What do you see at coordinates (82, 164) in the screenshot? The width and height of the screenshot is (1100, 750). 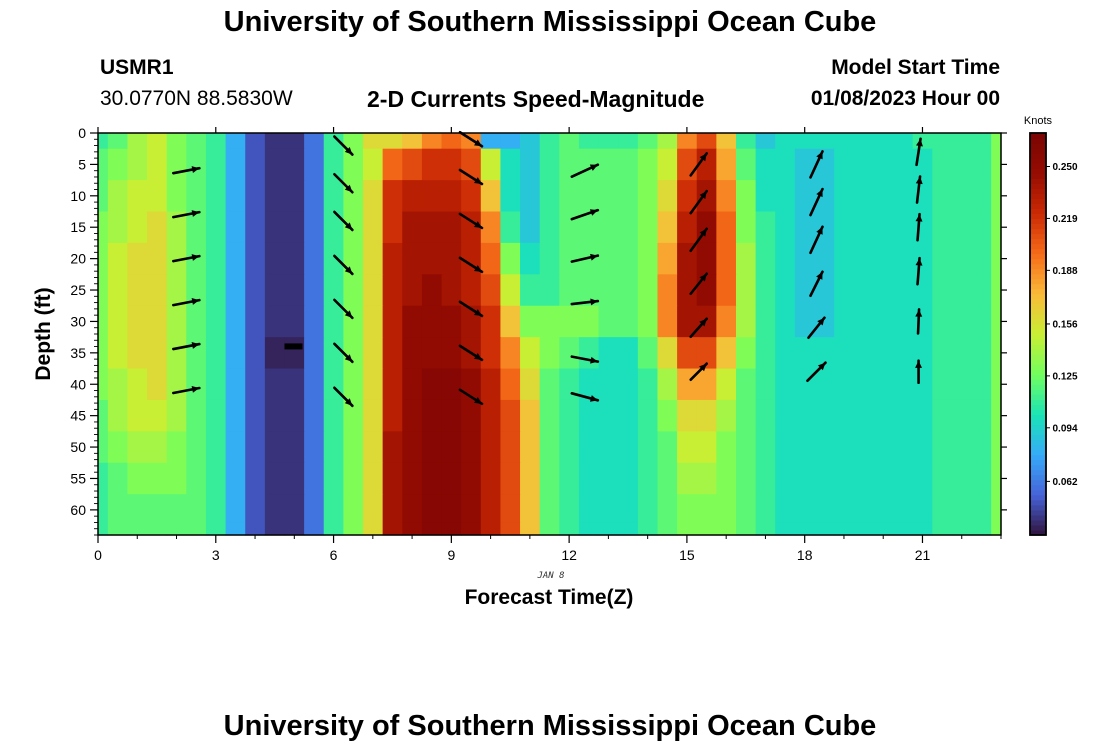 I see `y-tick-label: 5` at bounding box center [82, 164].